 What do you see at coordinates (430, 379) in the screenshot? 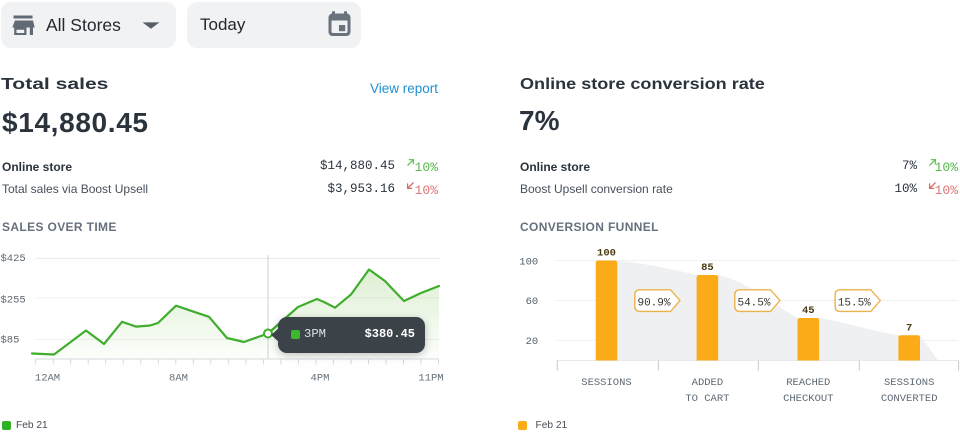
I see `svg-text: 11PM` at bounding box center [430, 379].